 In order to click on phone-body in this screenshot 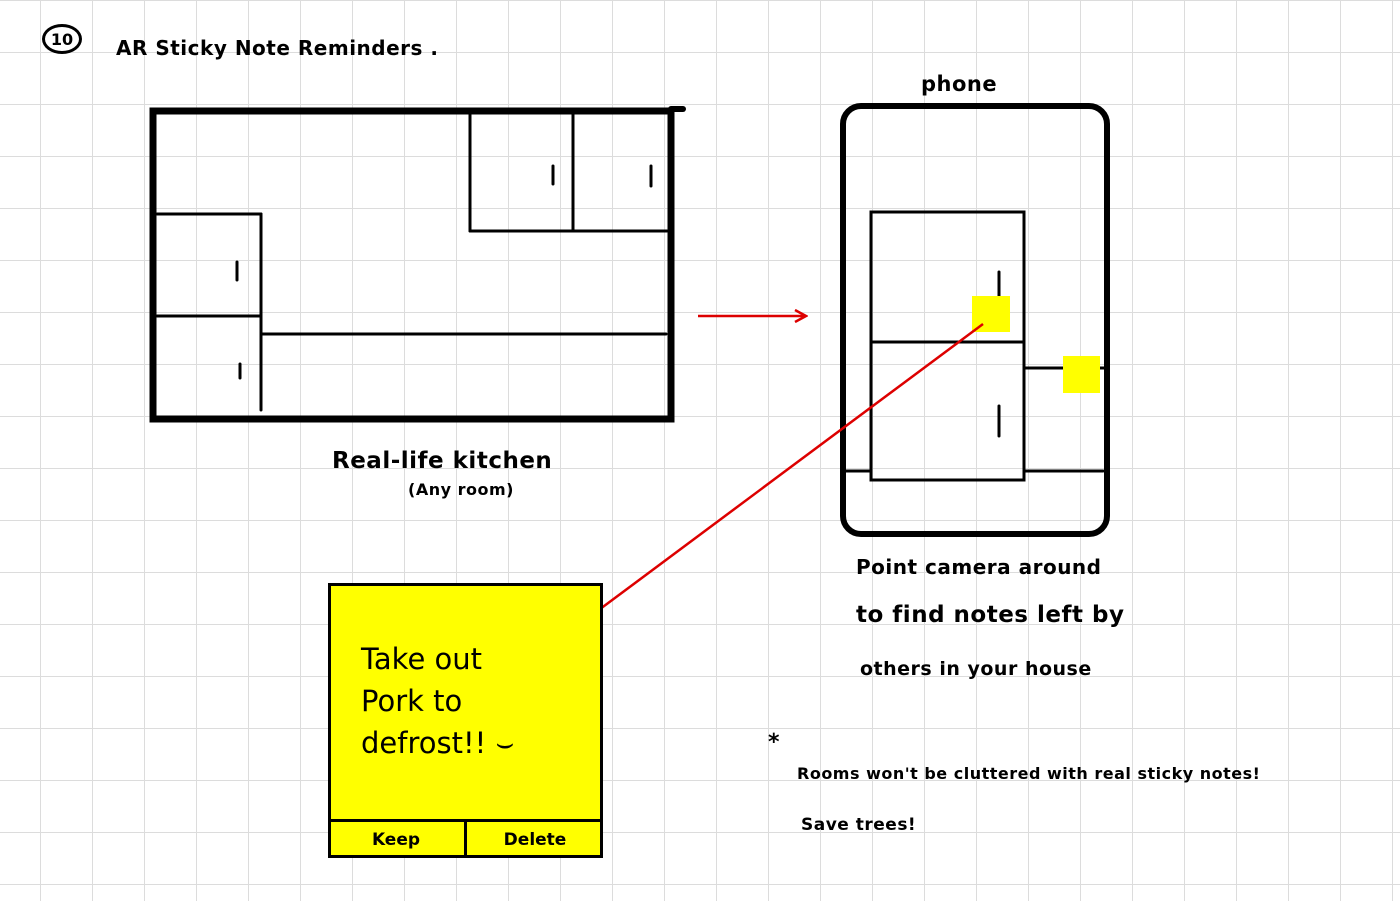, I will do `click(975, 320)`.